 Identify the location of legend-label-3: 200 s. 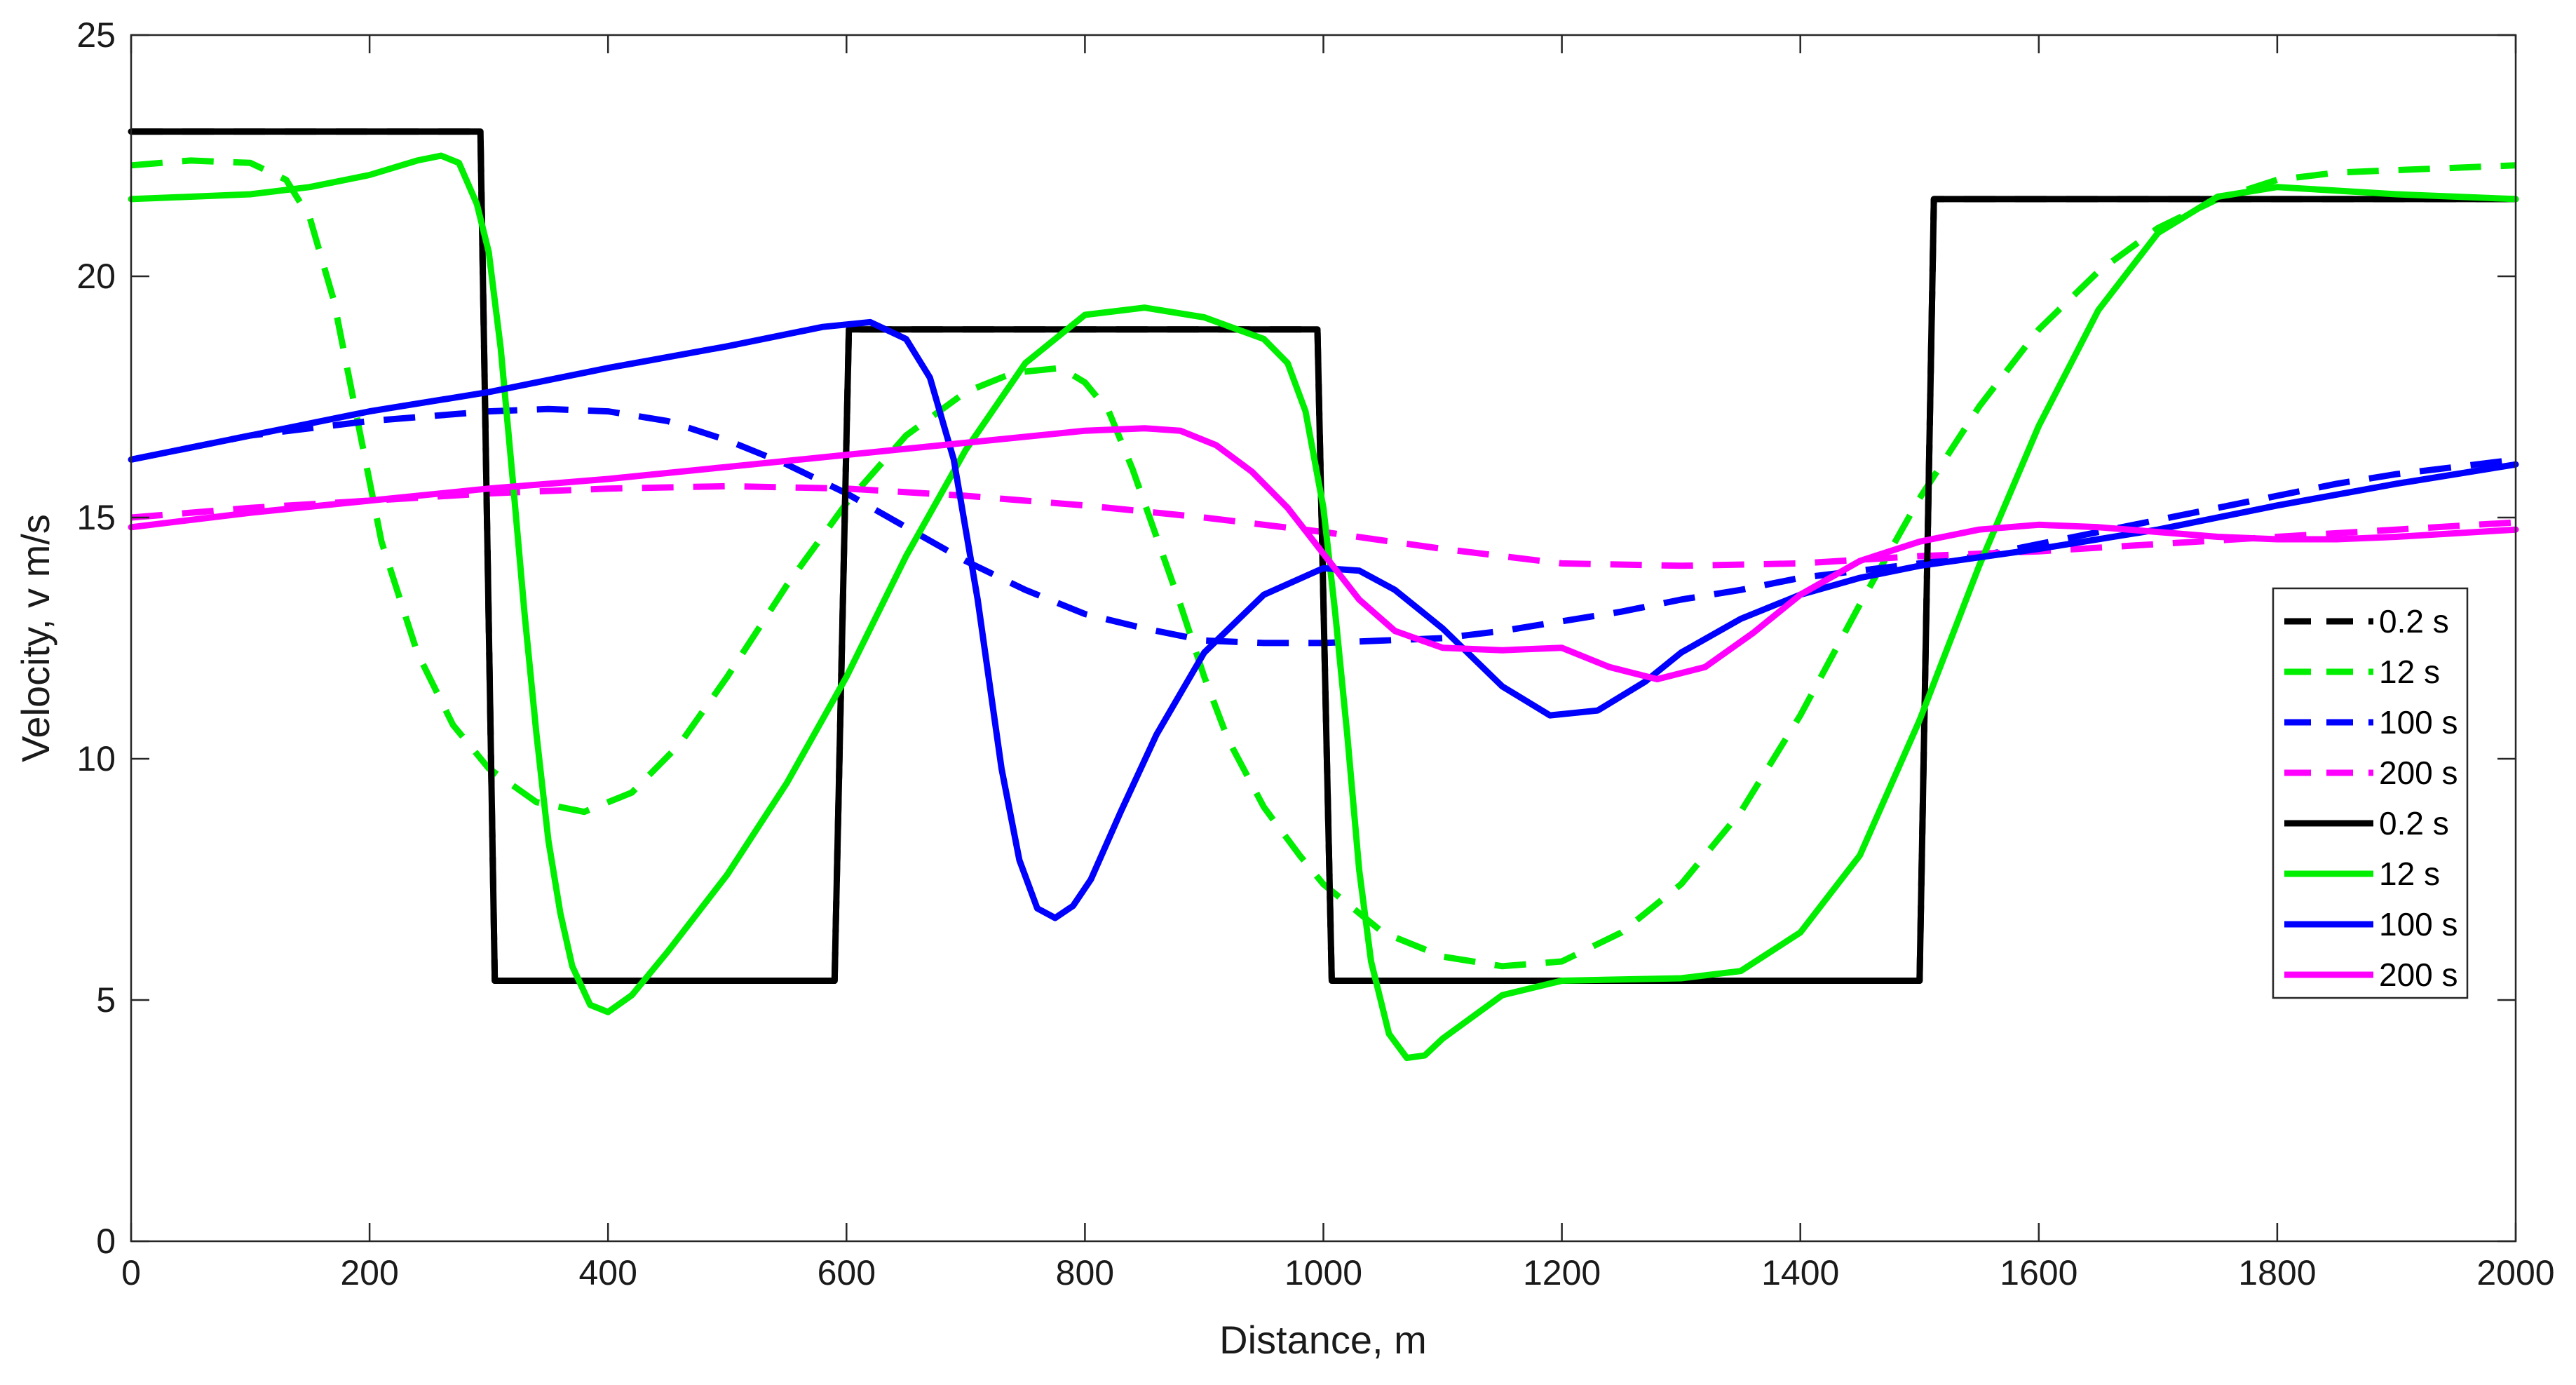
(2418, 773).